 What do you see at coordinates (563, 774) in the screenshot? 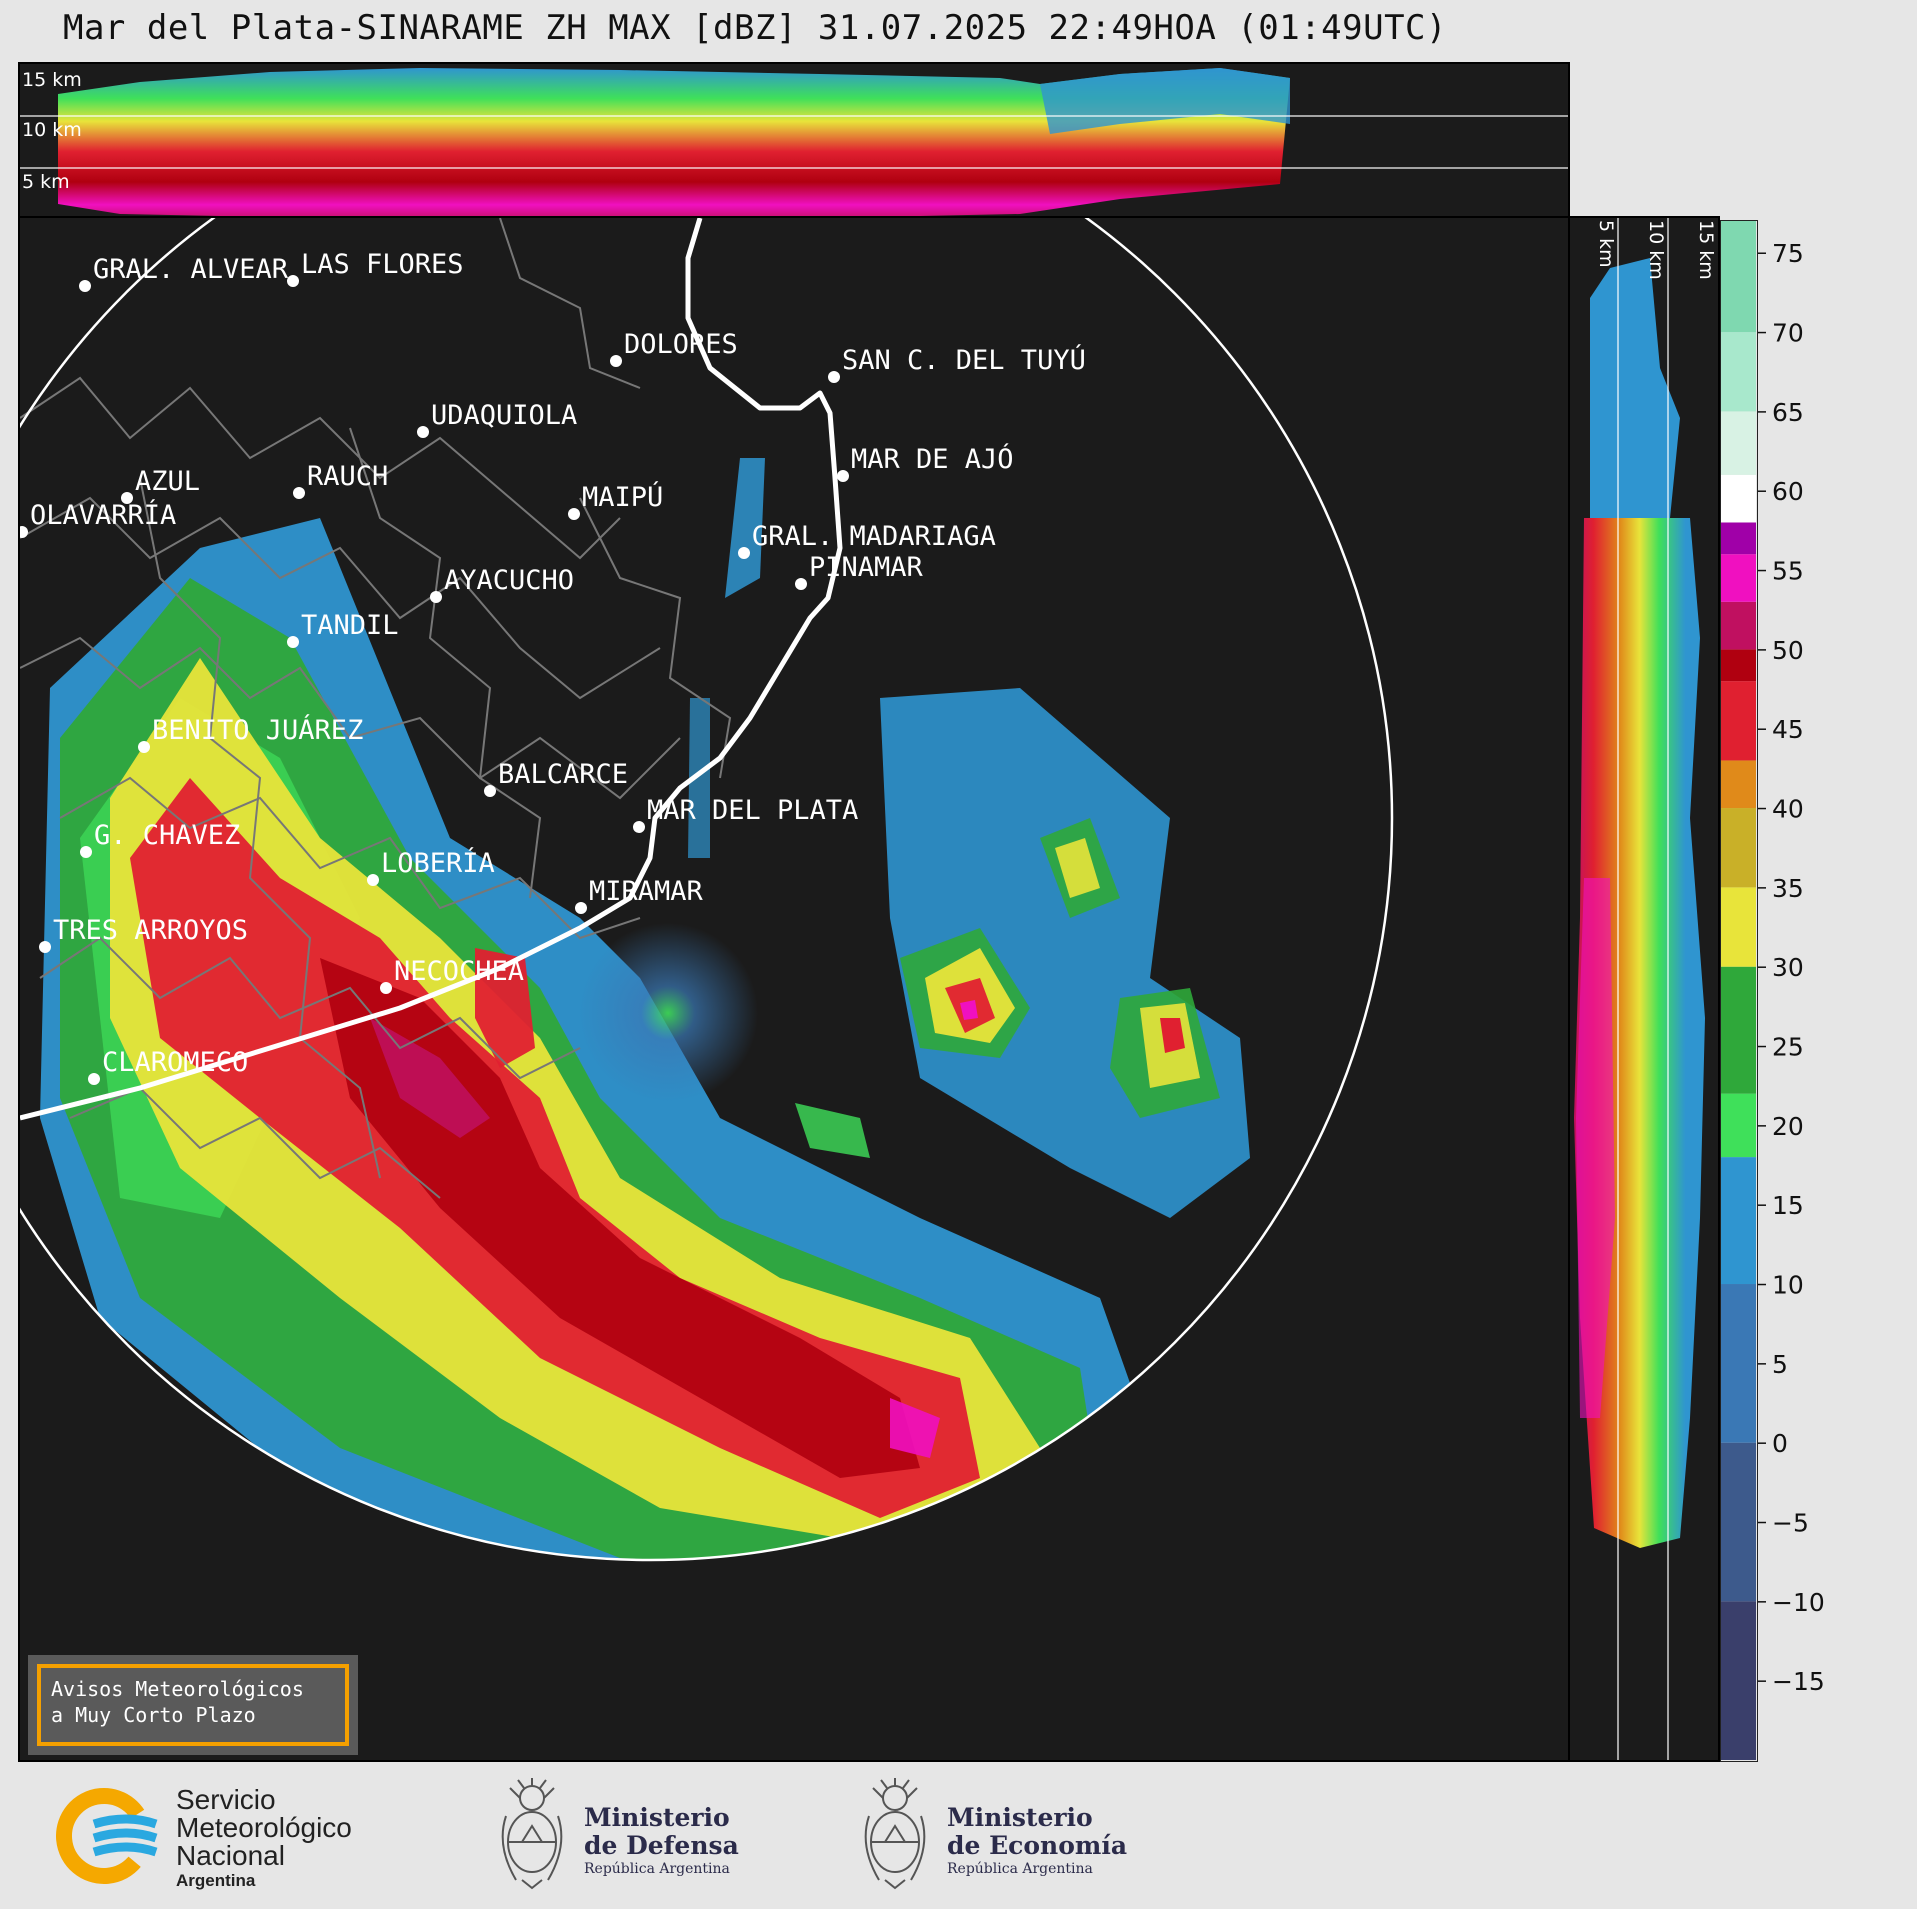
I see `city-label: BALCARCE` at bounding box center [563, 774].